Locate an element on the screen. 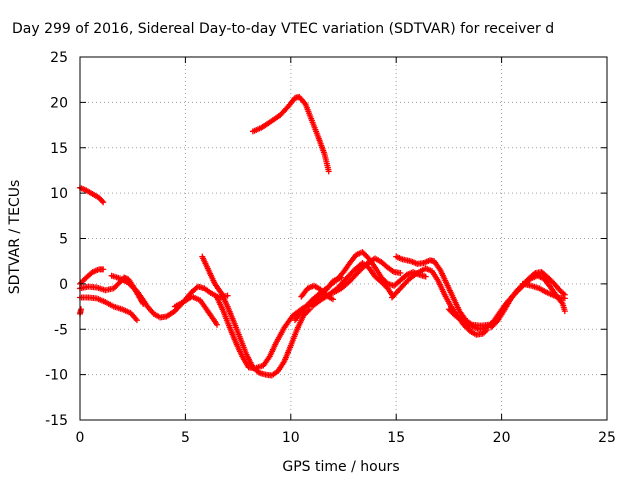 This screenshot has height=480, width=640. x-tick-label: 0 is located at coordinates (80, 438).